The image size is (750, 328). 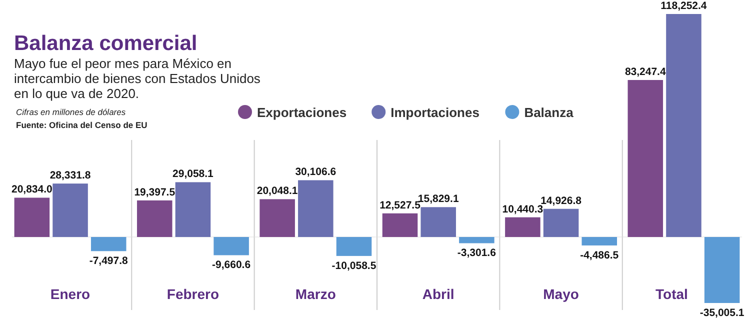 I want to click on data-label: 14,926.8, so click(x=561, y=200).